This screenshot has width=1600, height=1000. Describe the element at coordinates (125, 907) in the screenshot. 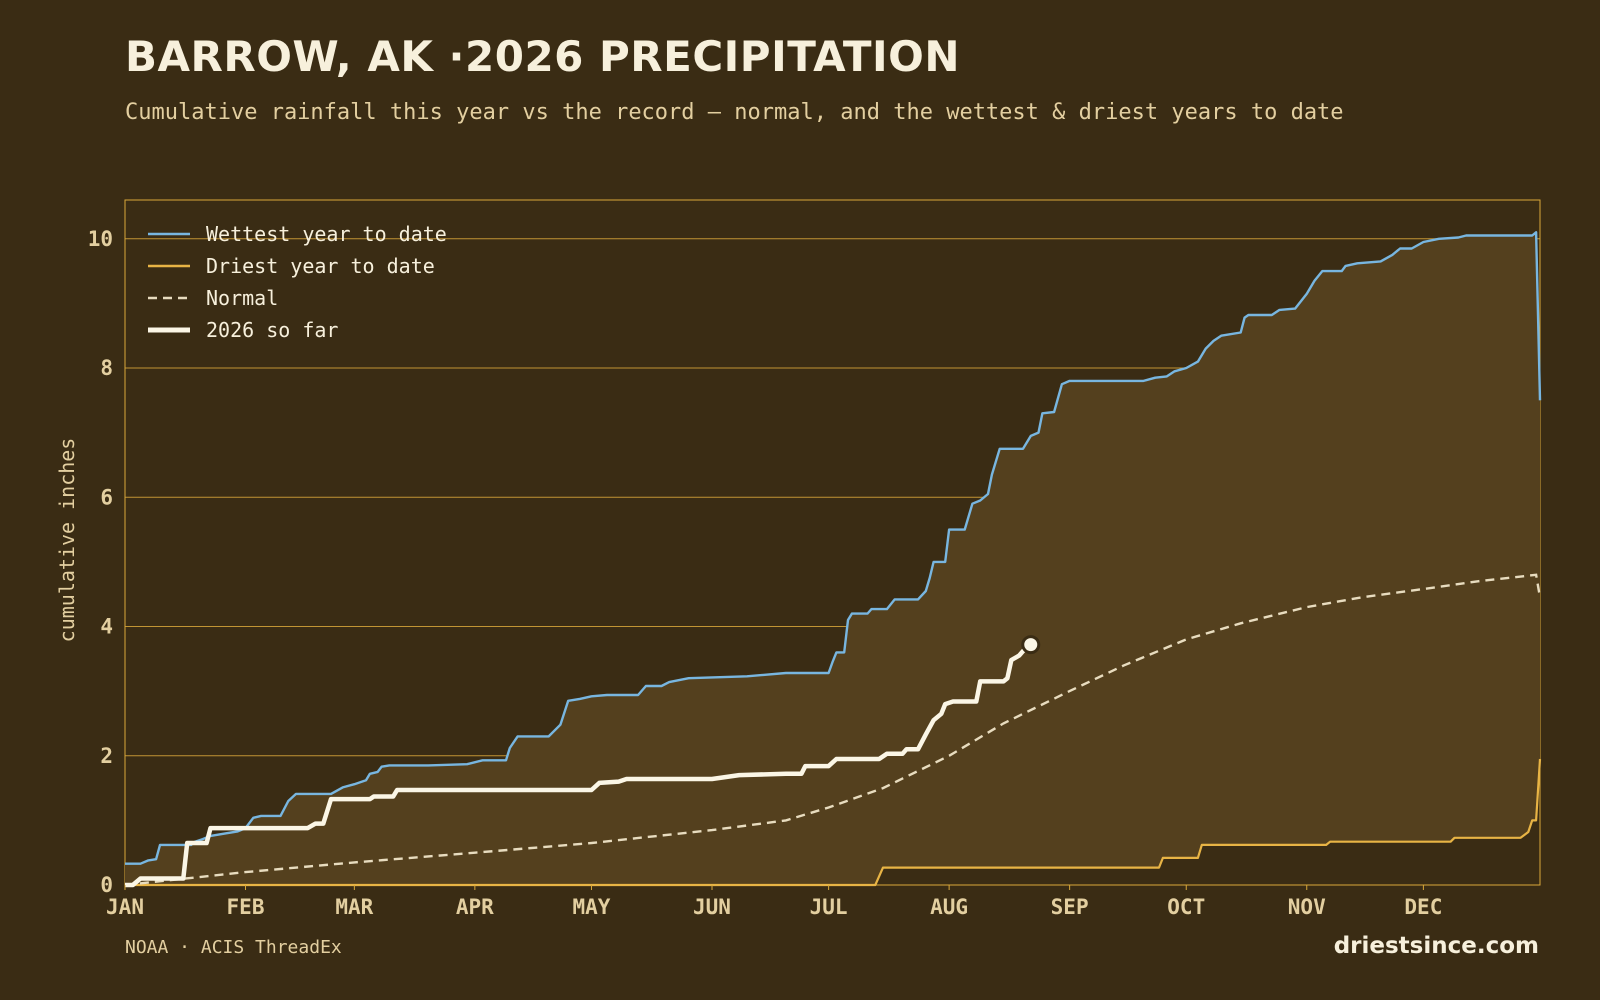

I see `x-tick-label: JAN` at that location.